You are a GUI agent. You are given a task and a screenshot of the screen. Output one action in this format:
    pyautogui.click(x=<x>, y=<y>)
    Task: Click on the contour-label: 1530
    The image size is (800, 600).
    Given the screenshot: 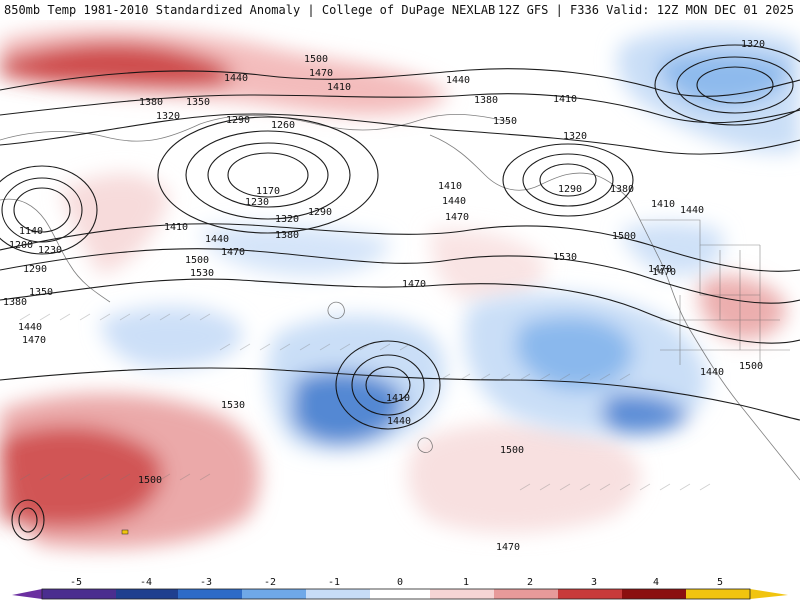 What is the action you would take?
    pyautogui.click(x=202, y=273)
    